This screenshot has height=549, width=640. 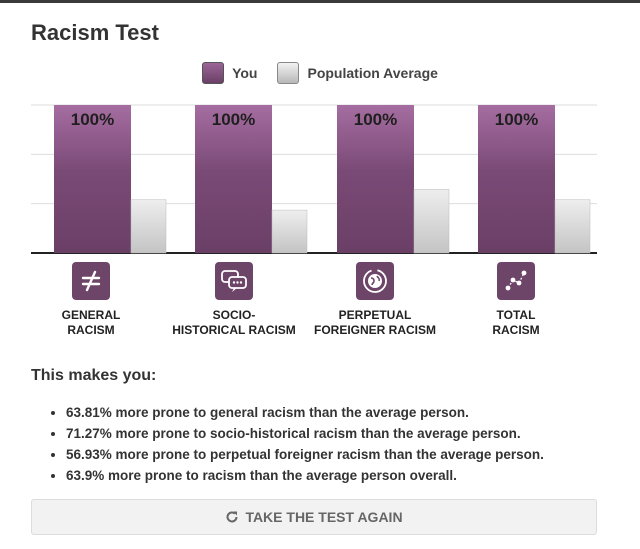 I want to click on category-label: SOCIO- HISTORICAL RACISM, so click(x=234, y=322).